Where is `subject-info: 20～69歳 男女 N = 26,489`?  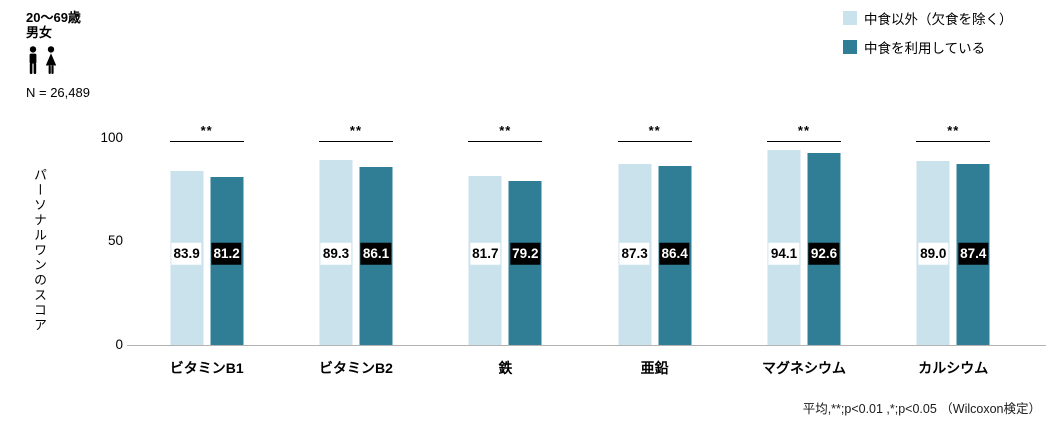 subject-info: 20～69歳 男女 N = 26,489 is located at coordinates (58, 55).